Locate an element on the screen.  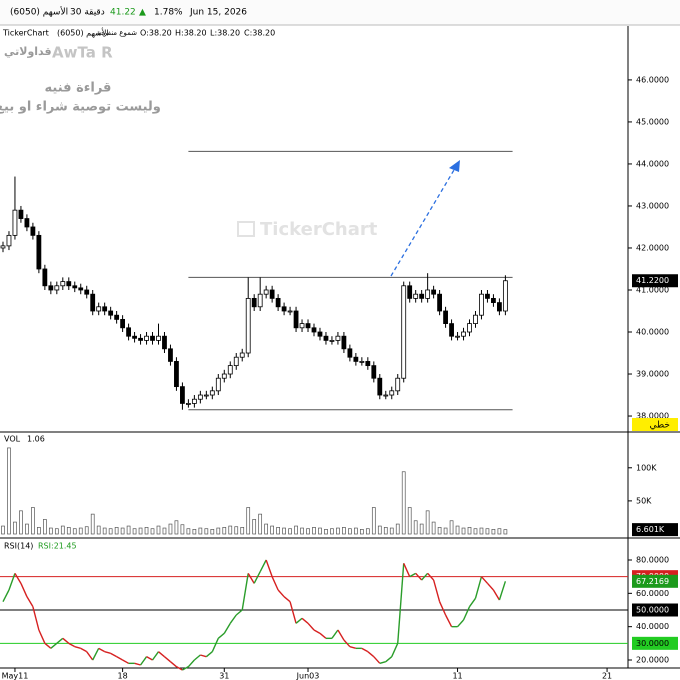
y-tick-label: 44.0000 is located at coordinates (652, 163).